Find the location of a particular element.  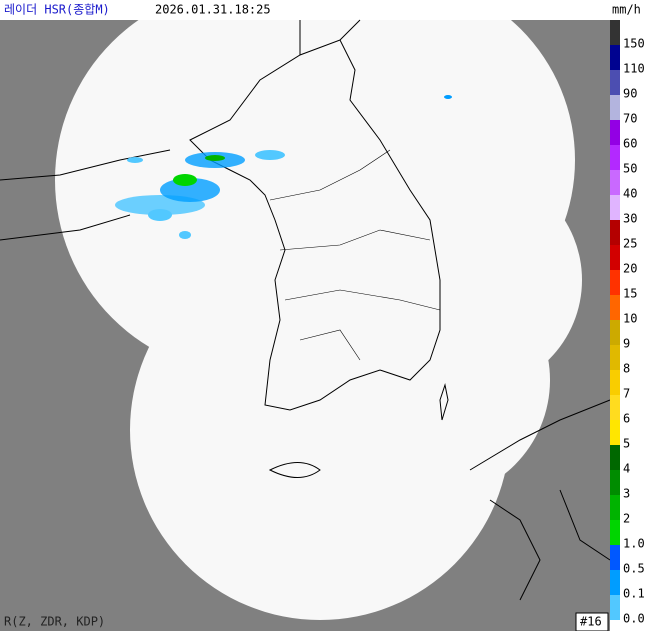

legend-label: 9 is located at coordinates (626, 344).